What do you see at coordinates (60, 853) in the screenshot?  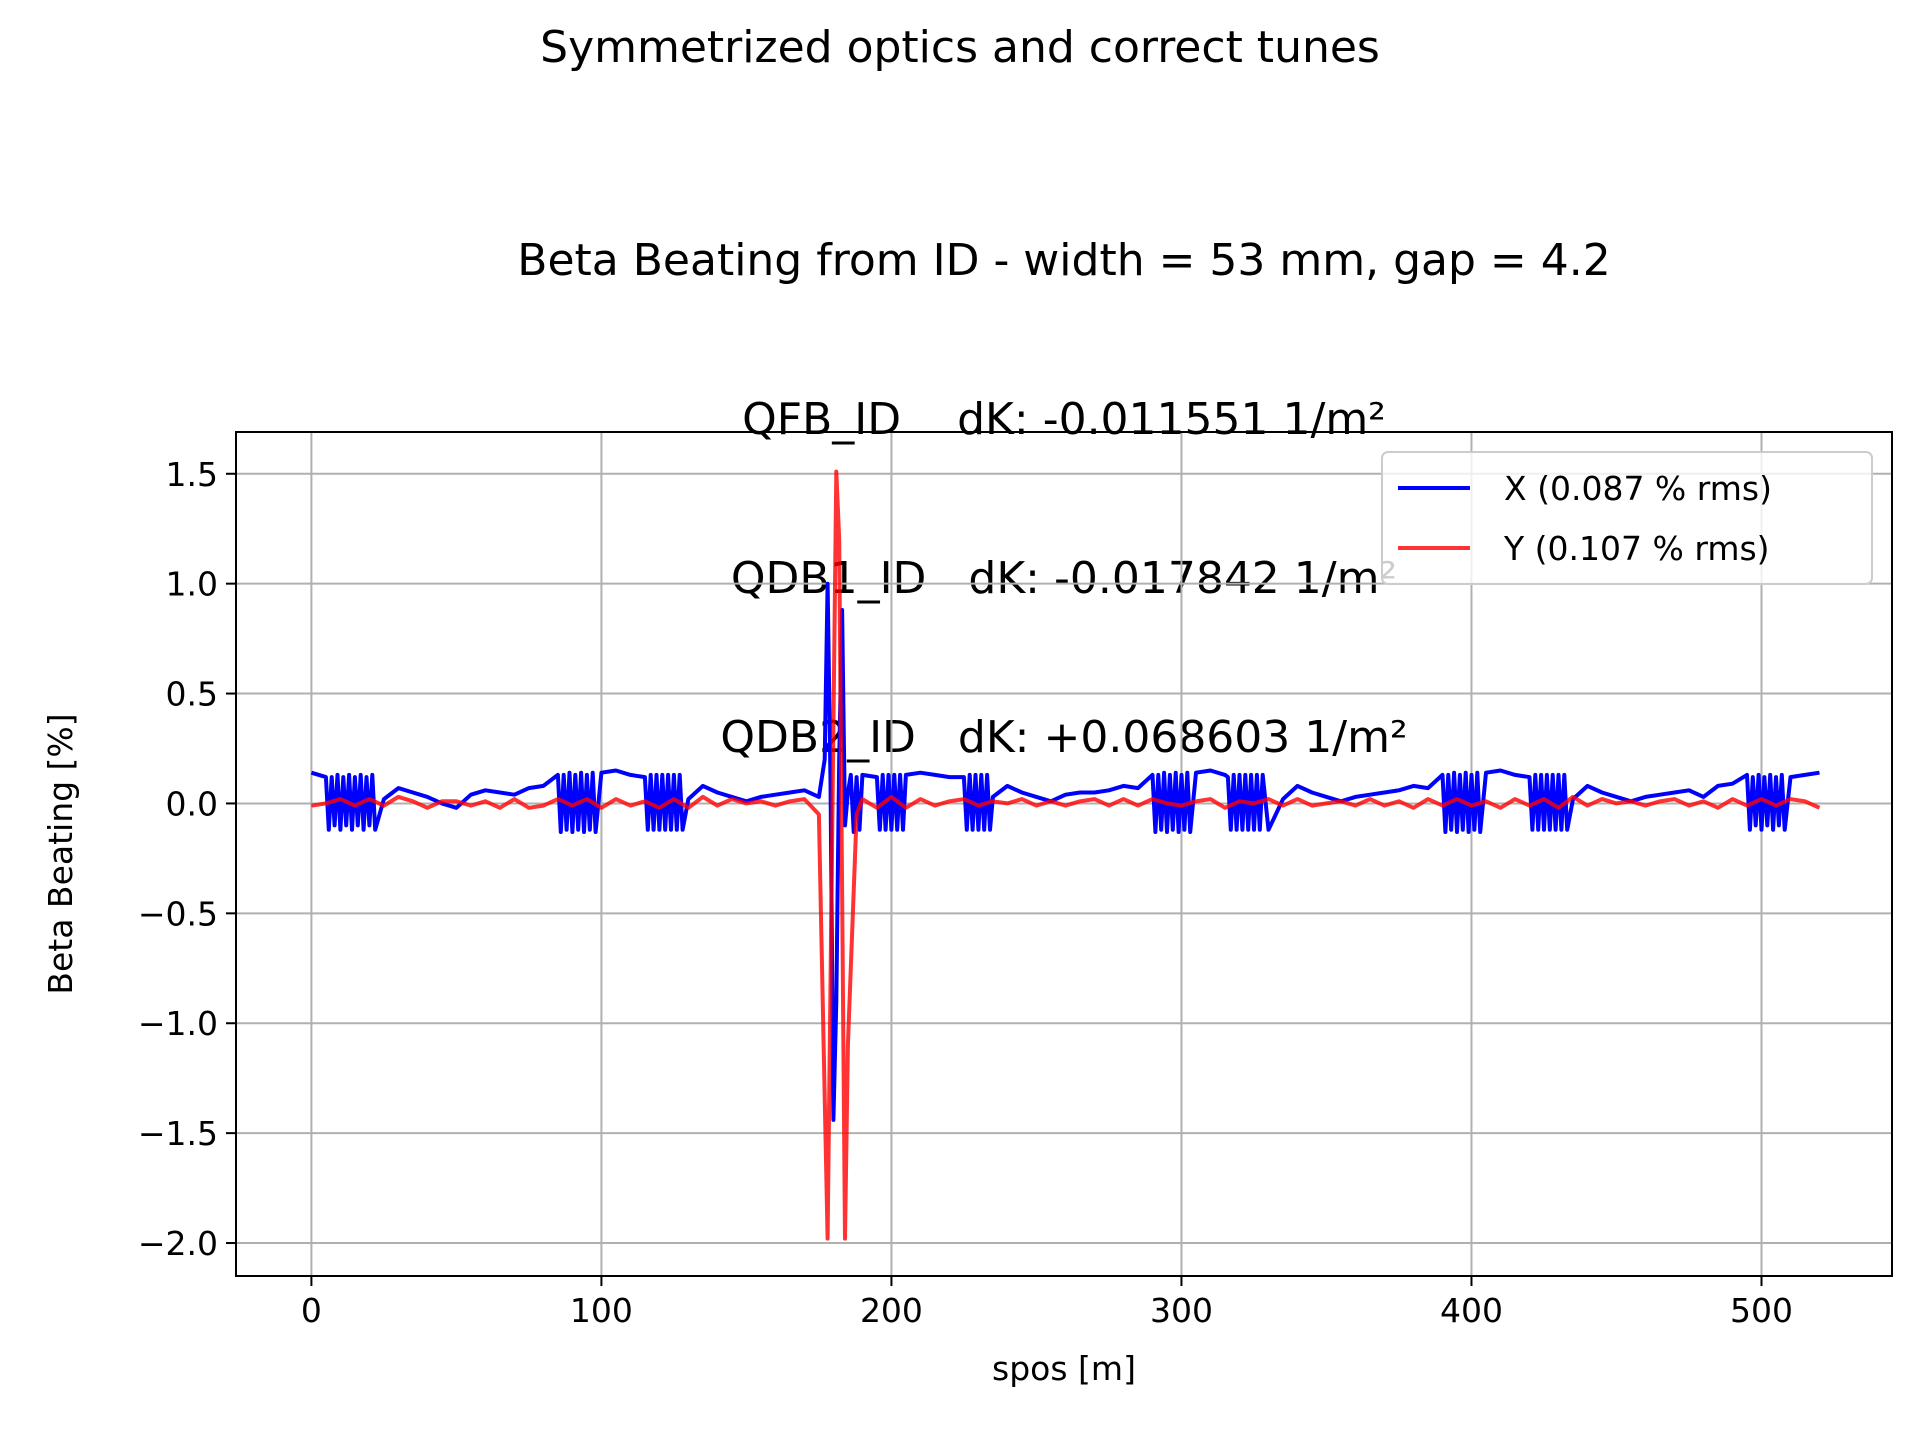 I see `y-axis-label: Beta Beating [%]` at bounding box center [60, 853].